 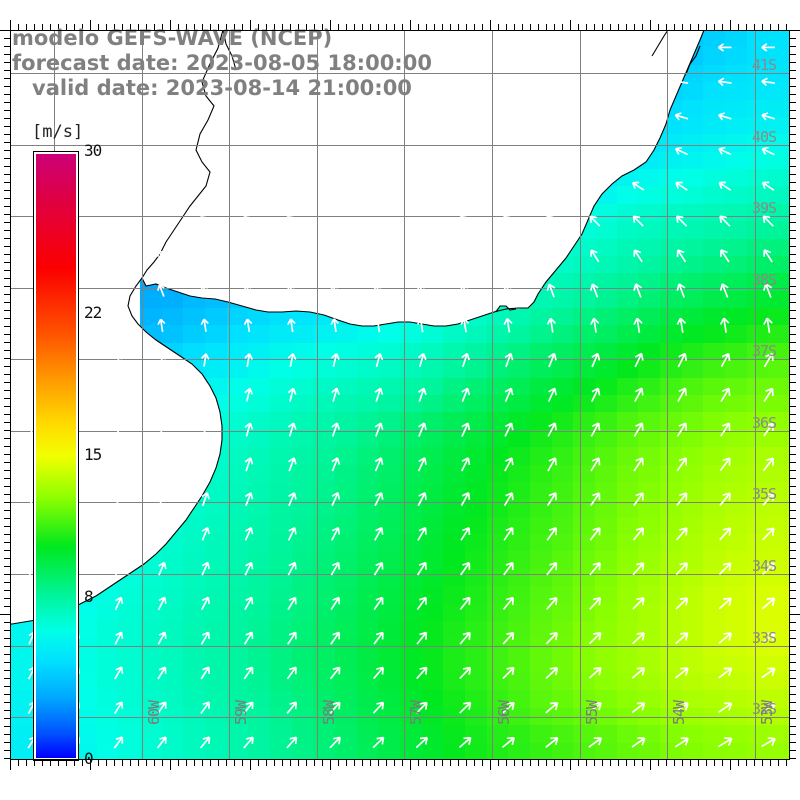 What do you see at coordinates (400, 765) in the screenshot?
I see `bottom-axis-ticks` at bounding box center [400, 765].